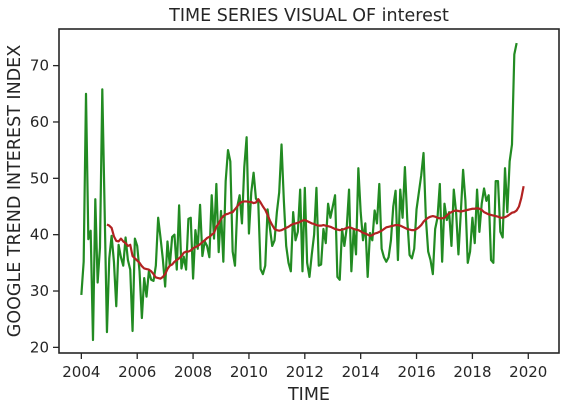 Image resolution: width=568 pixels, height=410 pixels. I want to click on x-tick-label: 2018, so click(472, 372).